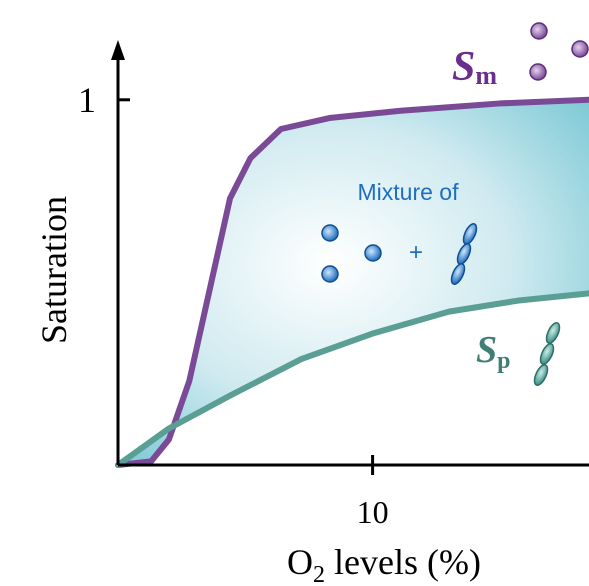  Describe the element at coordinates (559, 51) in the screenshot. I see `monomer-icons` at that location.